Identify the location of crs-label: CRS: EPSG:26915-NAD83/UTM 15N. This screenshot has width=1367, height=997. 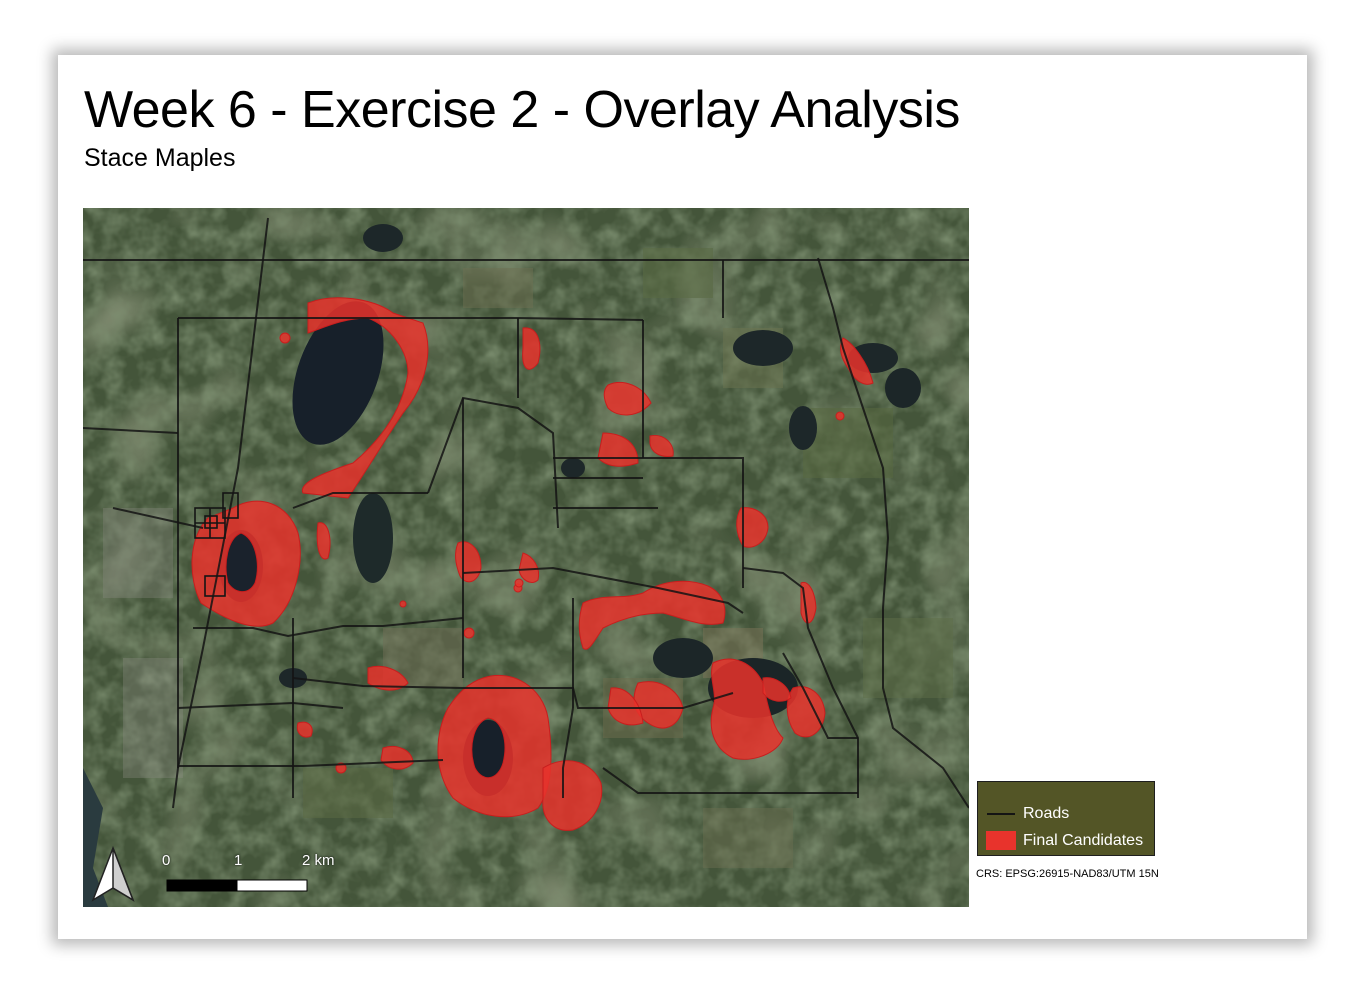
(1067, 874).